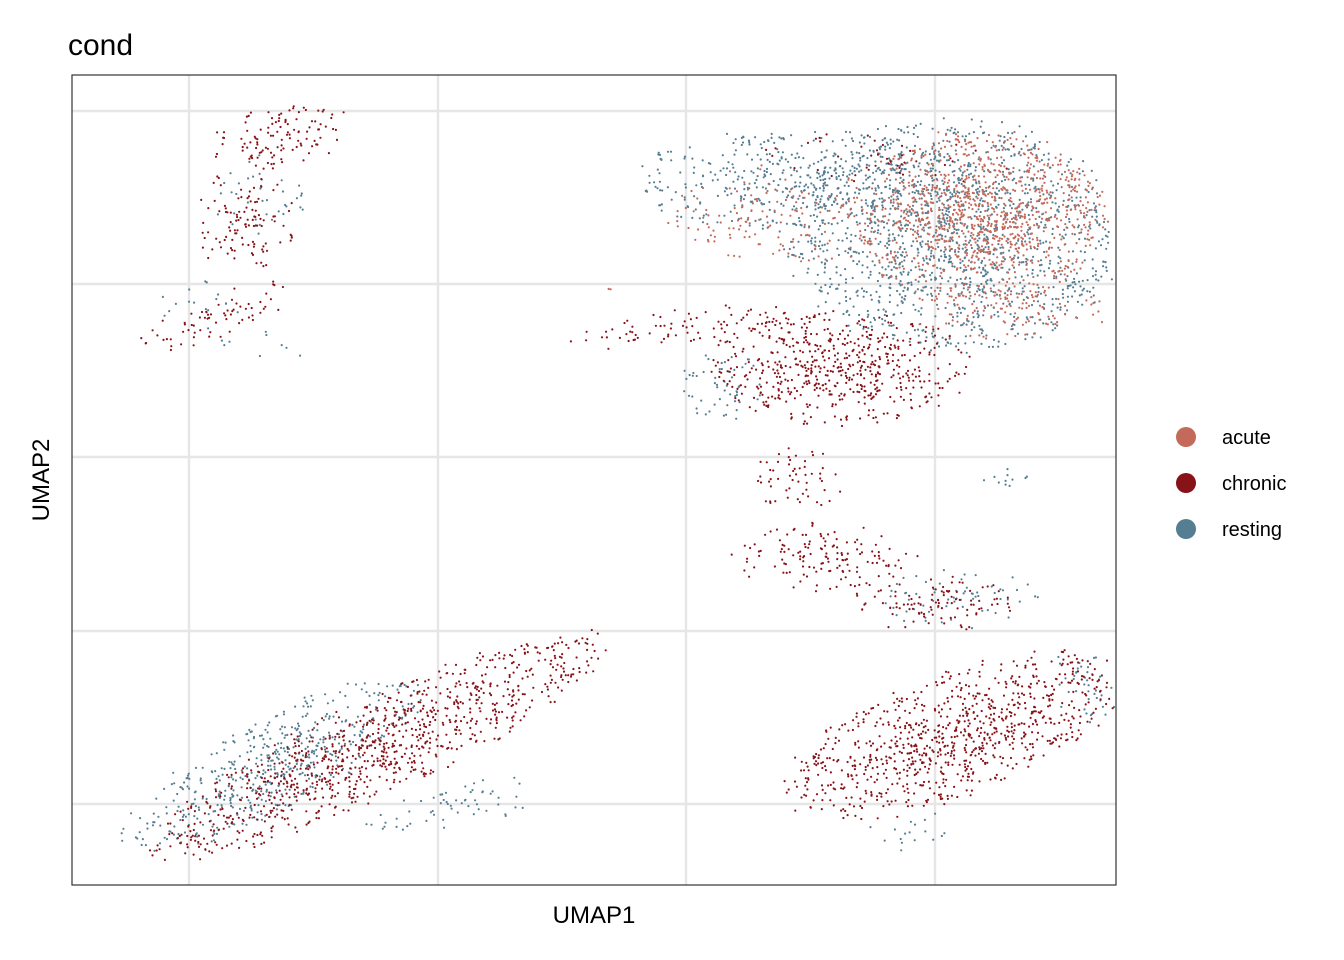  Describe the element at coordinates (100, 45) in the screenshot. I see `chart-title: cond` at that location.